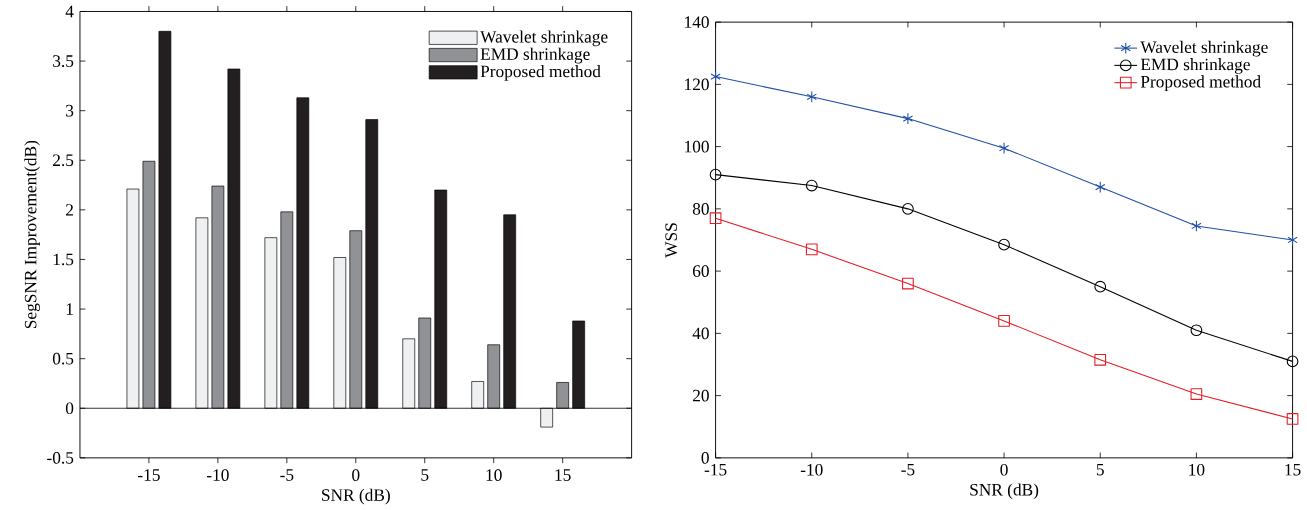 This screenshot has height=510, width=1307. Describe the element at coordinates (700, 333) in the screenshot. I see `y-tick-label: 40` at that location.